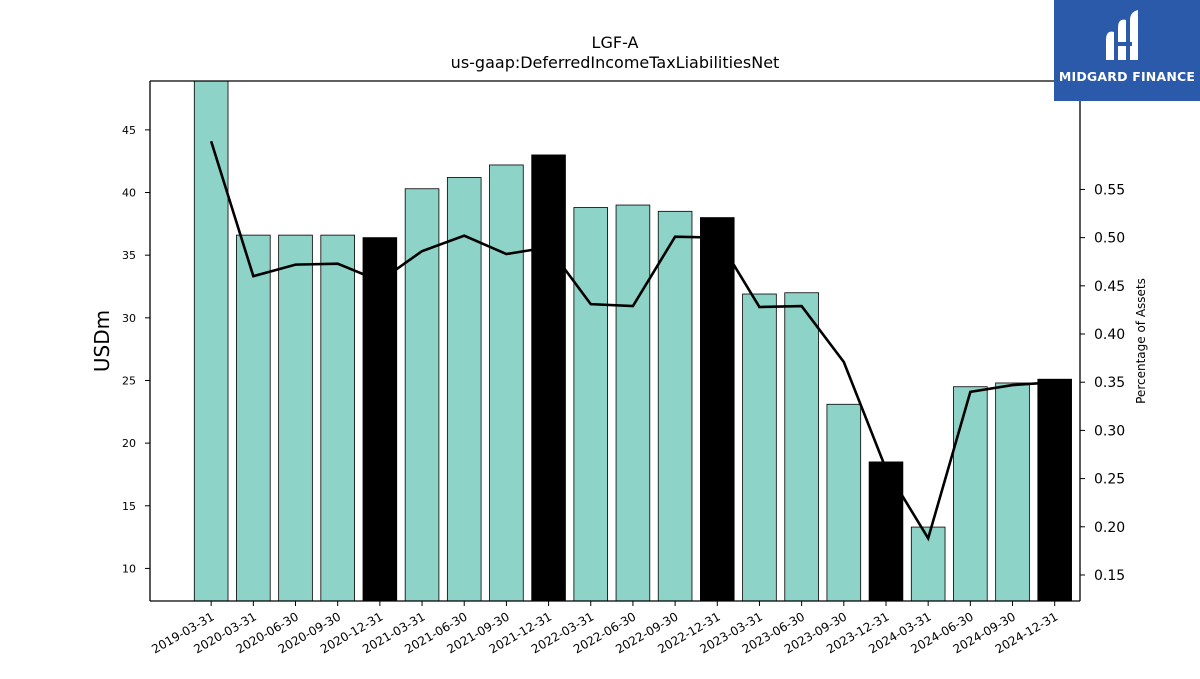 Image resolution: width=1200 pixels, height=679 pixels. I want to click on logo-text: MIDGARD FINANCE, so click(1127, 76).